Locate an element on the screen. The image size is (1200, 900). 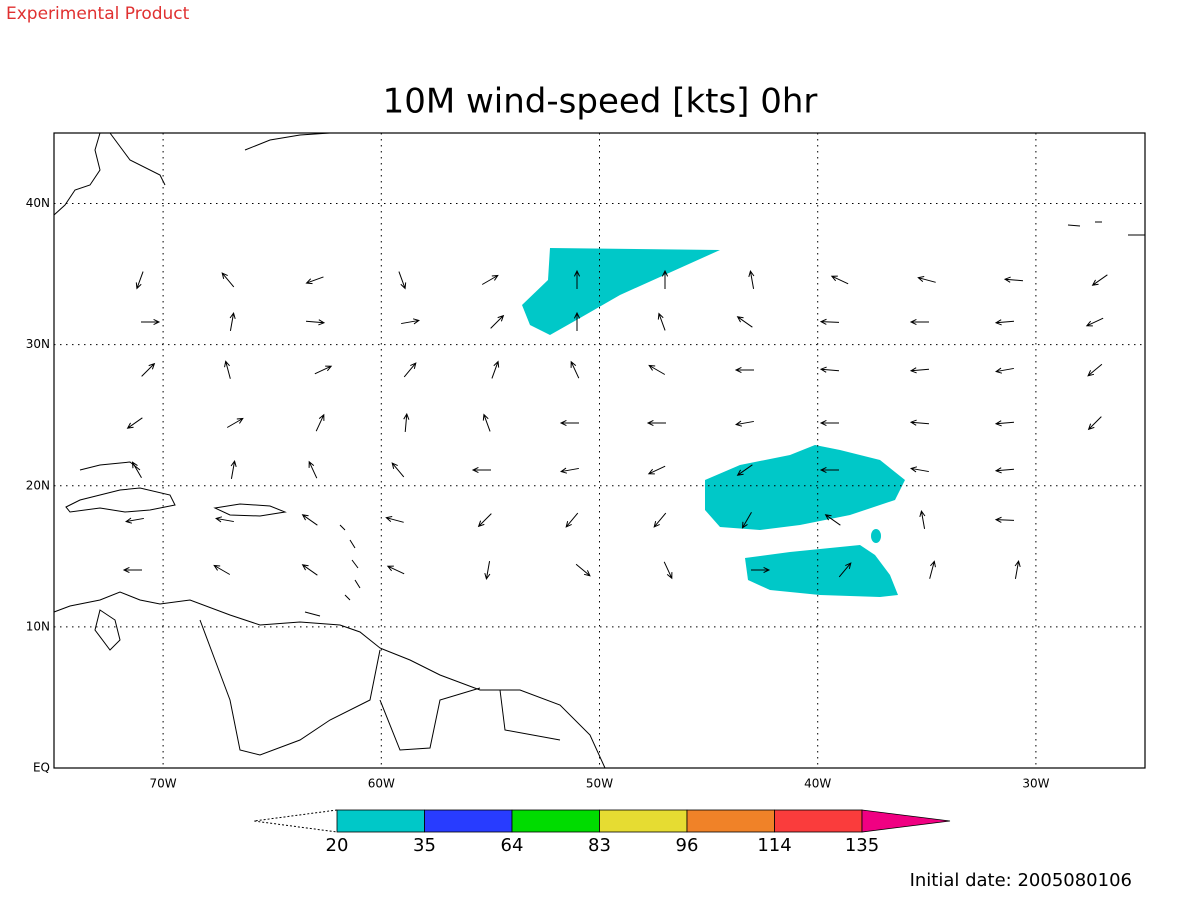
lat-label: 40N is located at coordinates (38, 203).